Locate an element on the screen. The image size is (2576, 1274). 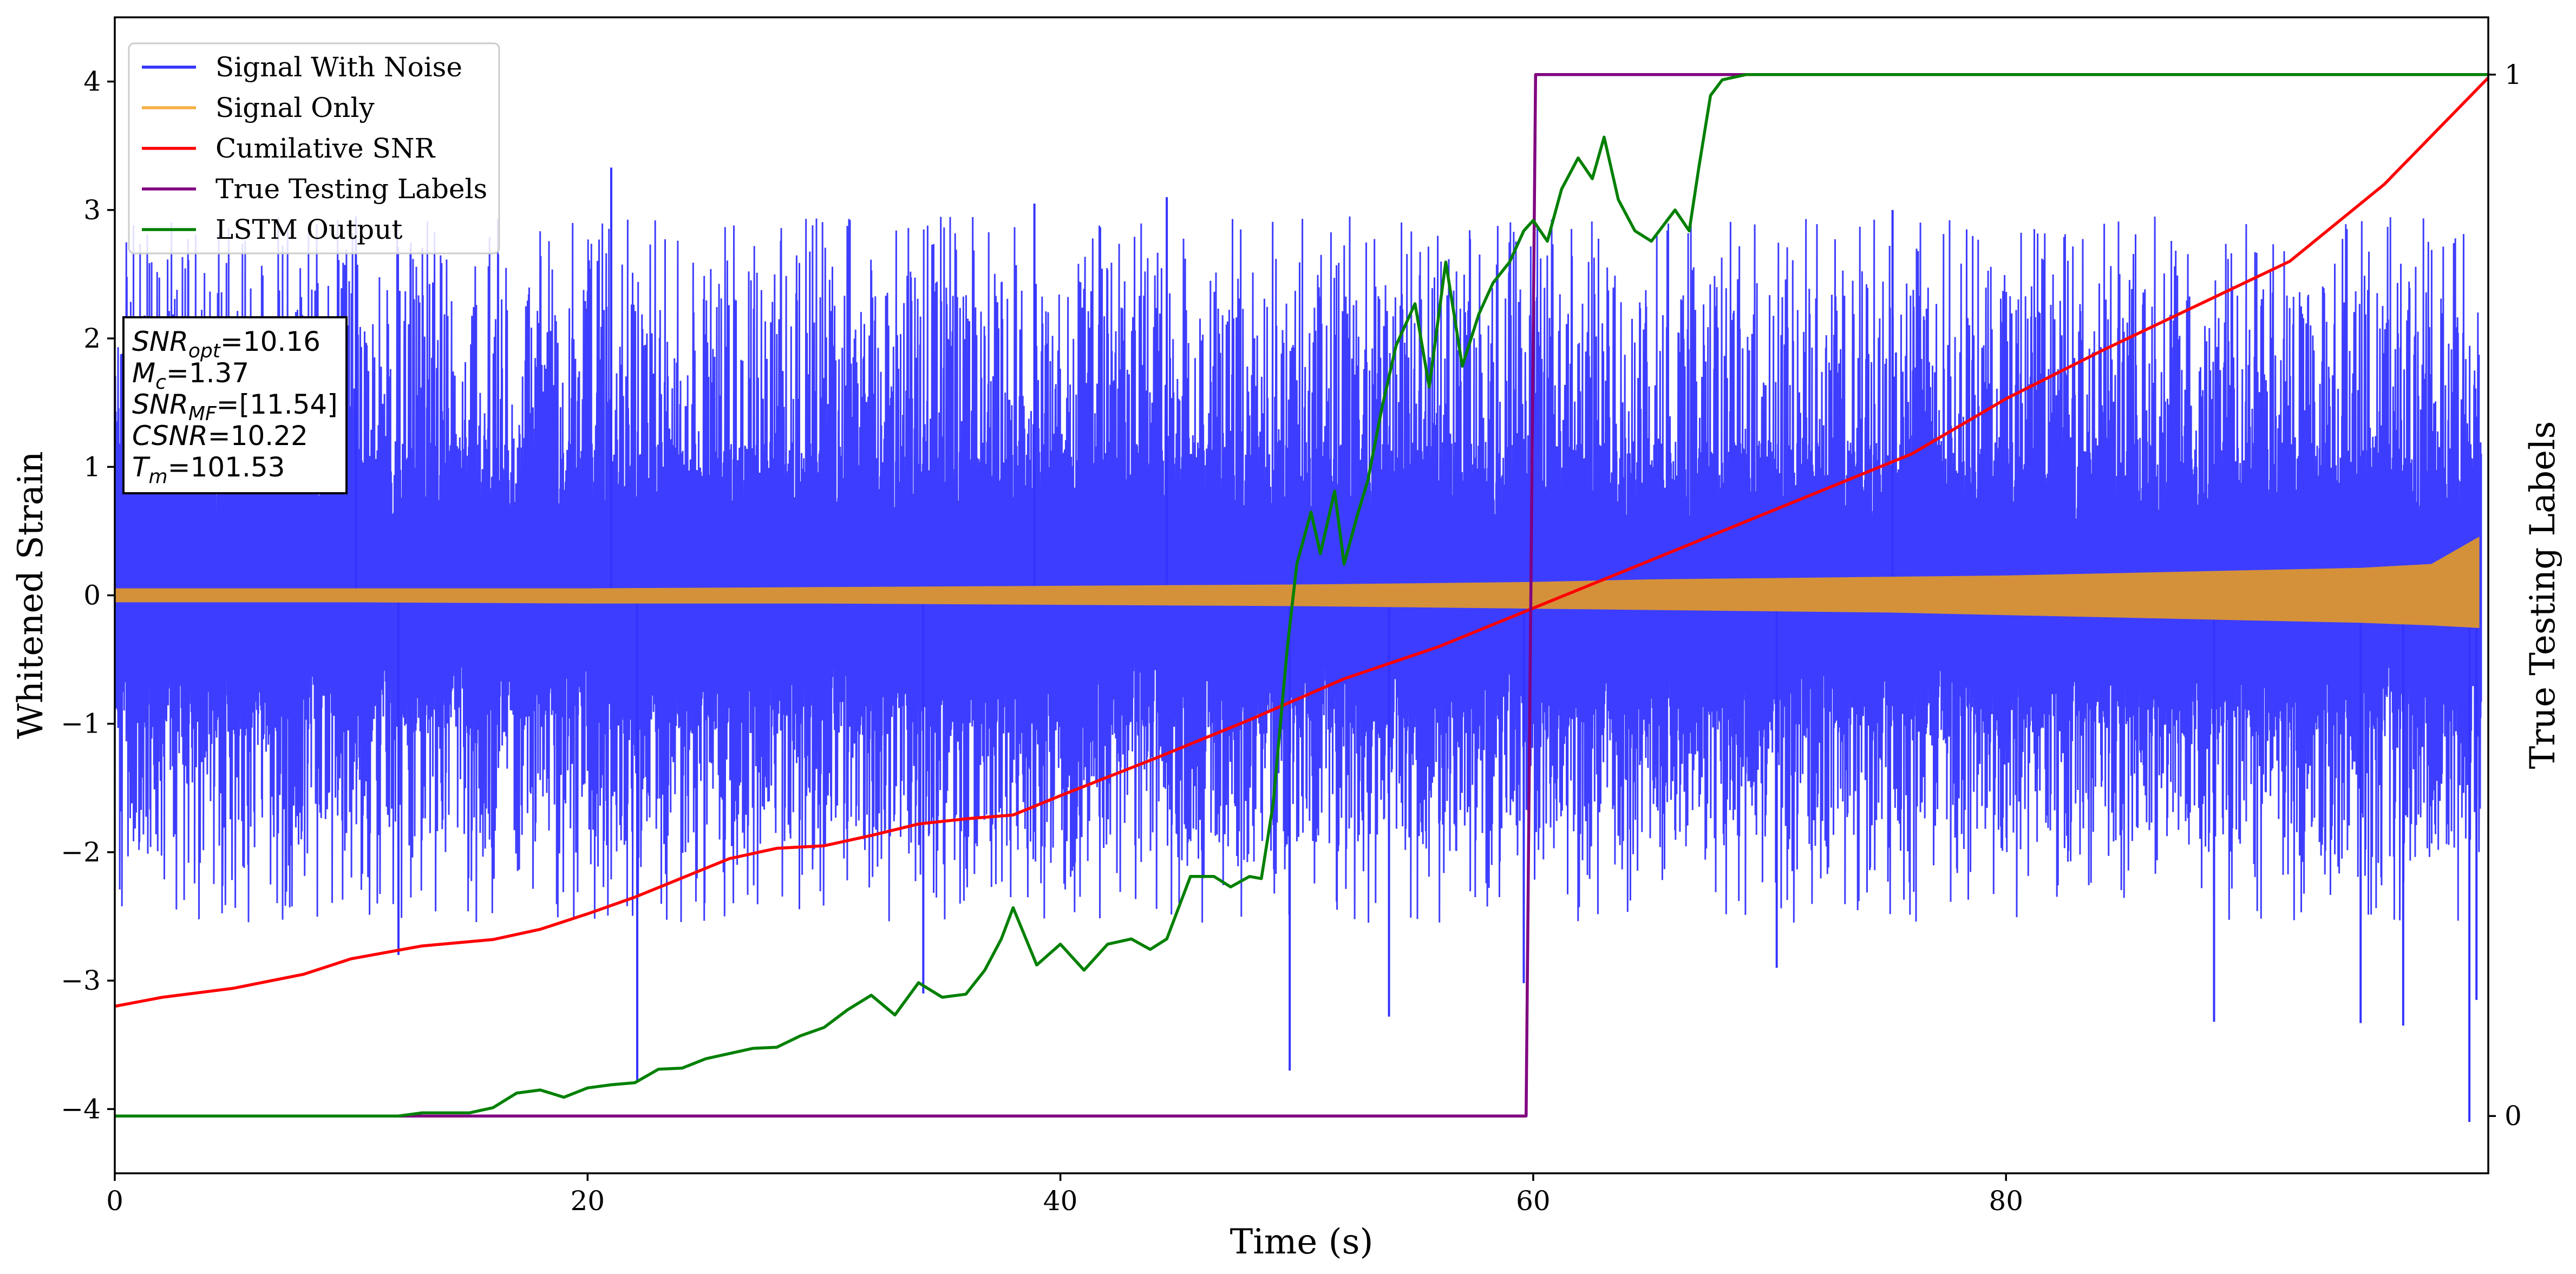
info-line: CSNR=10.22 is located at coordinates (220, 436).